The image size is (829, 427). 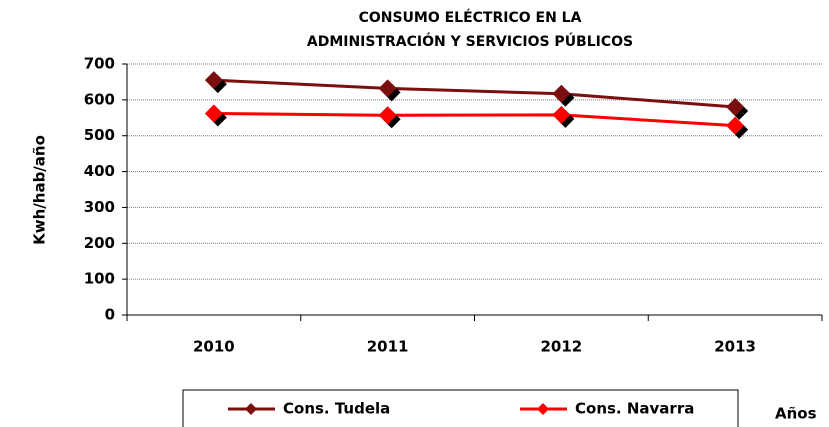 What do you see at coordinates (735, 347) in the screenshot?
I see `x-tick-label: 2013` at bounding box center [735, 347].